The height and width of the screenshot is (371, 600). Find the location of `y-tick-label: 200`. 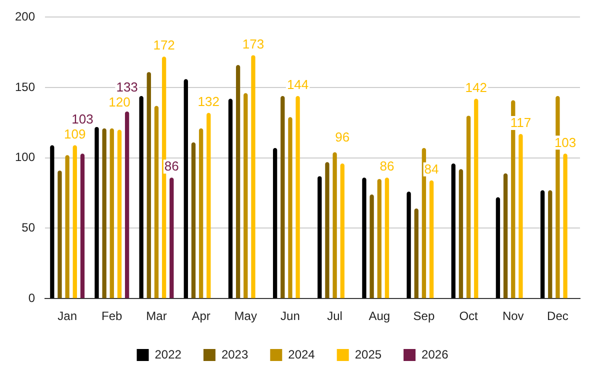

y-tick-label: 200 is located at coordinates (25, 17).